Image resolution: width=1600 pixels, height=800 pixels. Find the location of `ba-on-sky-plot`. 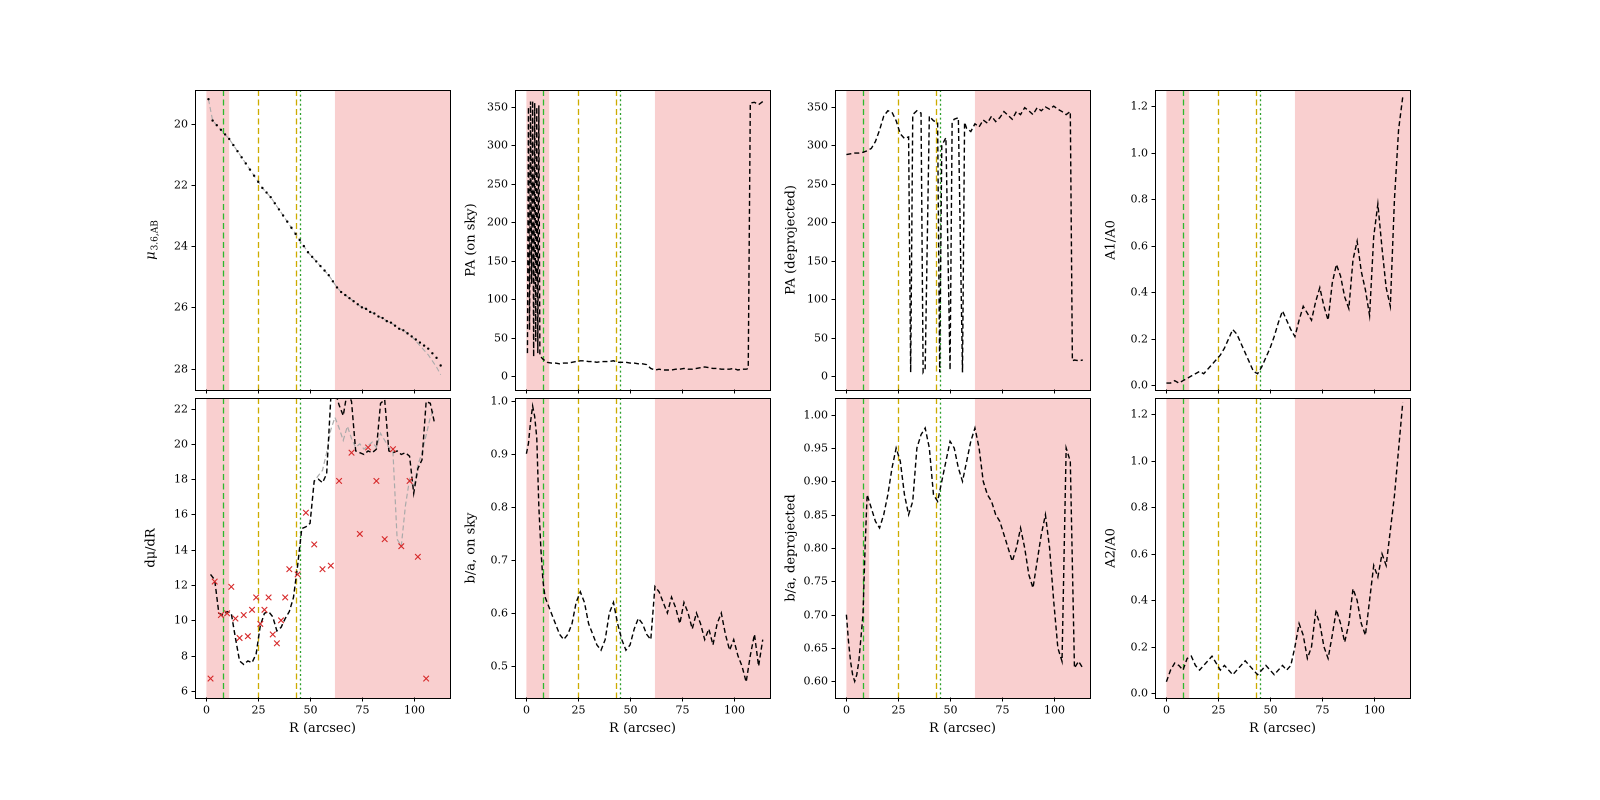

ba-on-sky-plot is located at coordinates (617, 568).